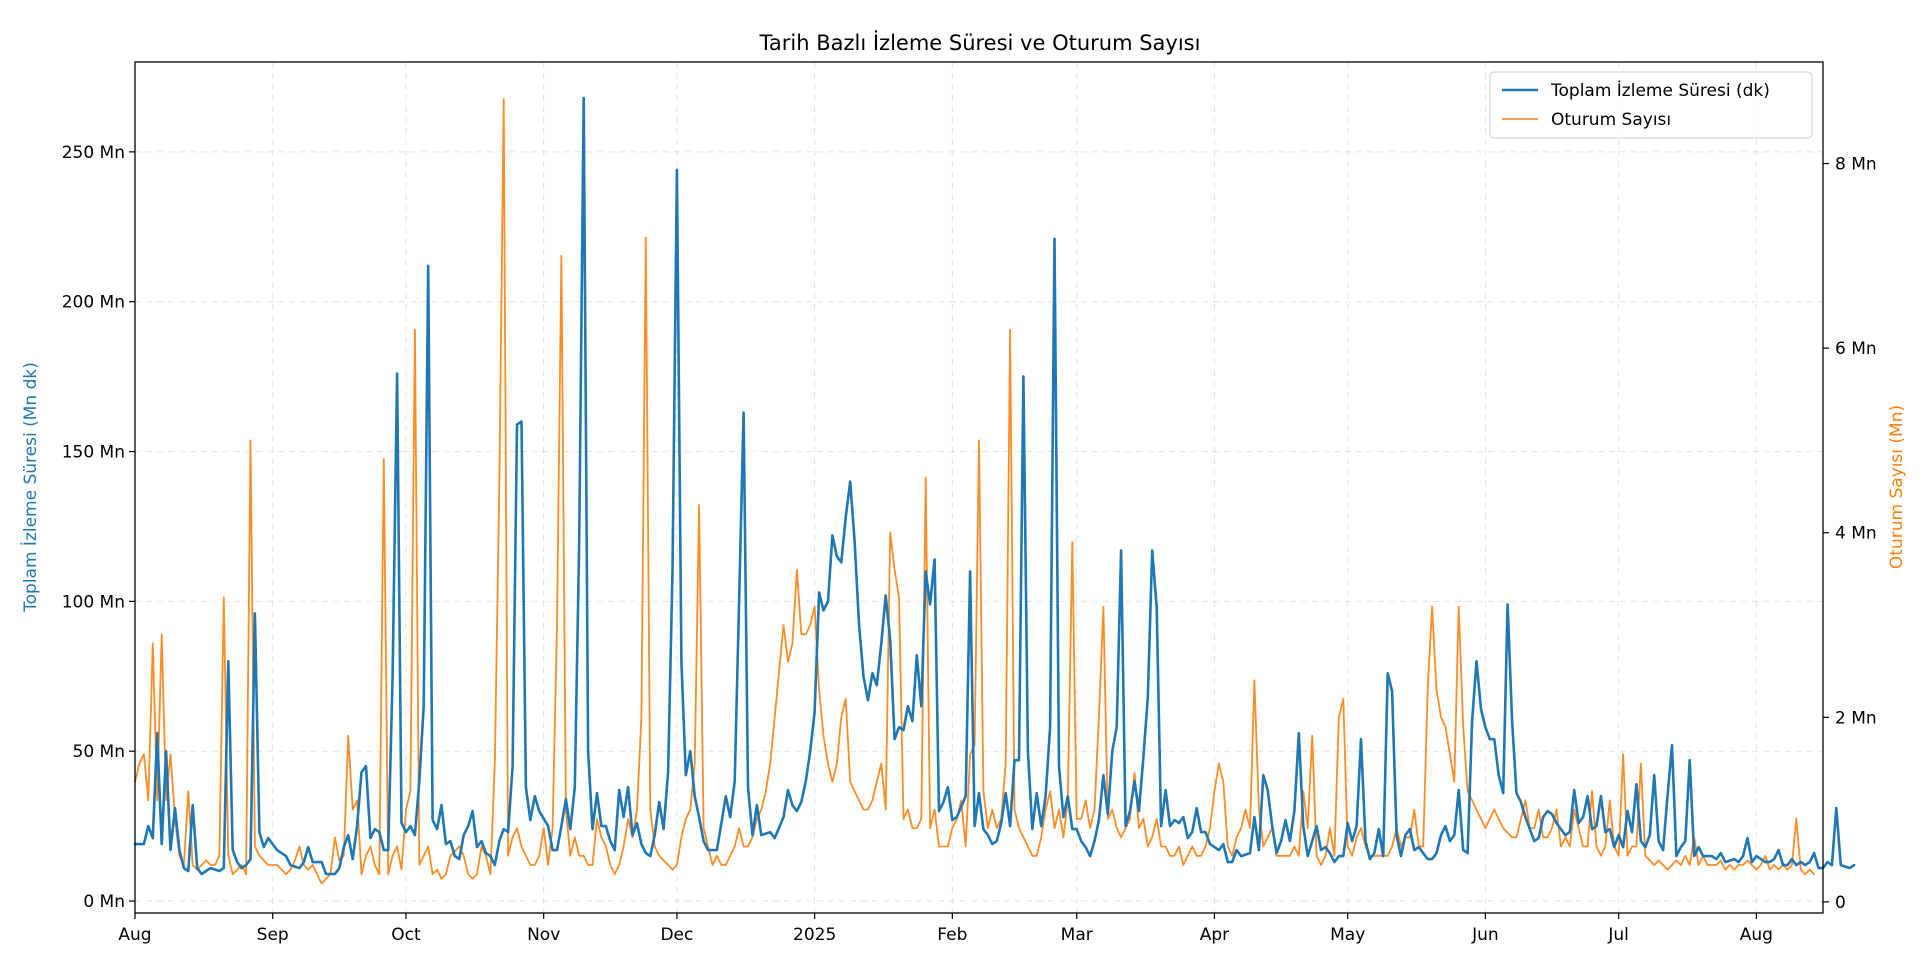 The image size is (1920, 975). I want to click on x-tick-label: Sep, so click(273, 935).